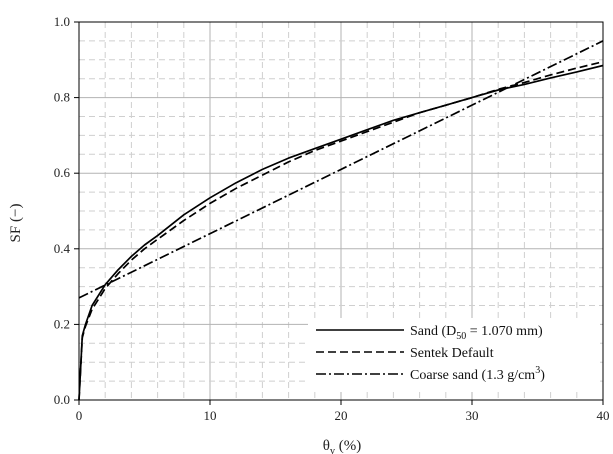 This screenshot has height=454, width=613. I want to click on y-tick-label: 0.6, so click(62, 172).